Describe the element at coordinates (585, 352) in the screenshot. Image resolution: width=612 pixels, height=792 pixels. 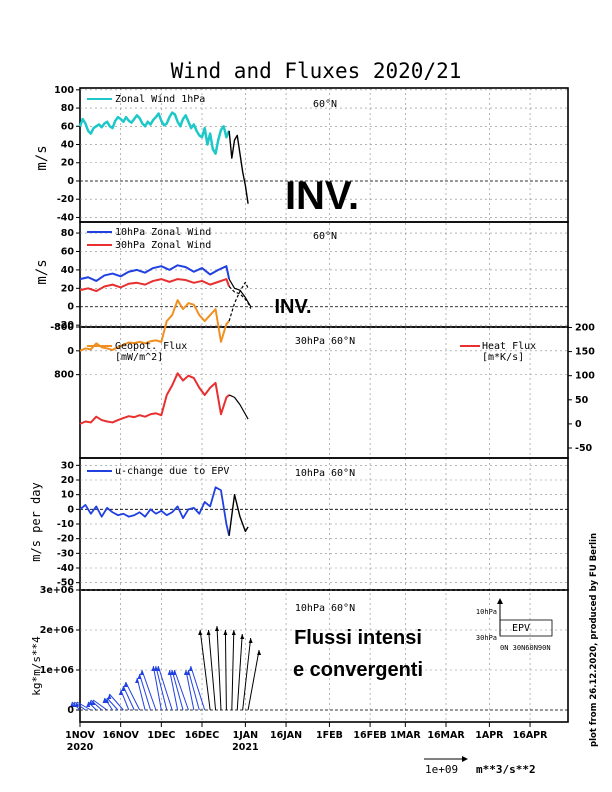
I see `y-right-tick-label: 150` at that location.